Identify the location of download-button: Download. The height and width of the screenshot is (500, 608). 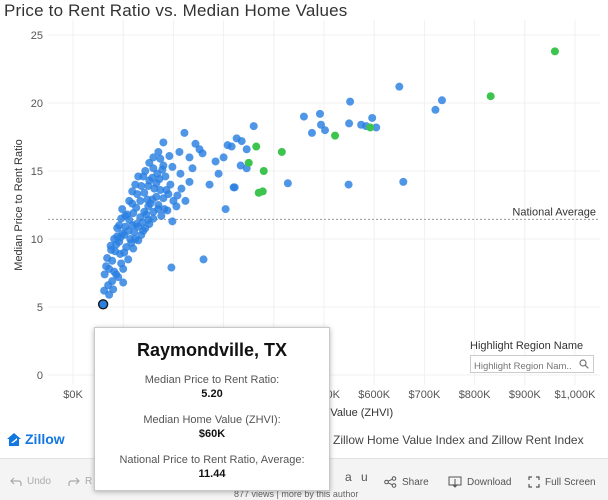
(479, 482).